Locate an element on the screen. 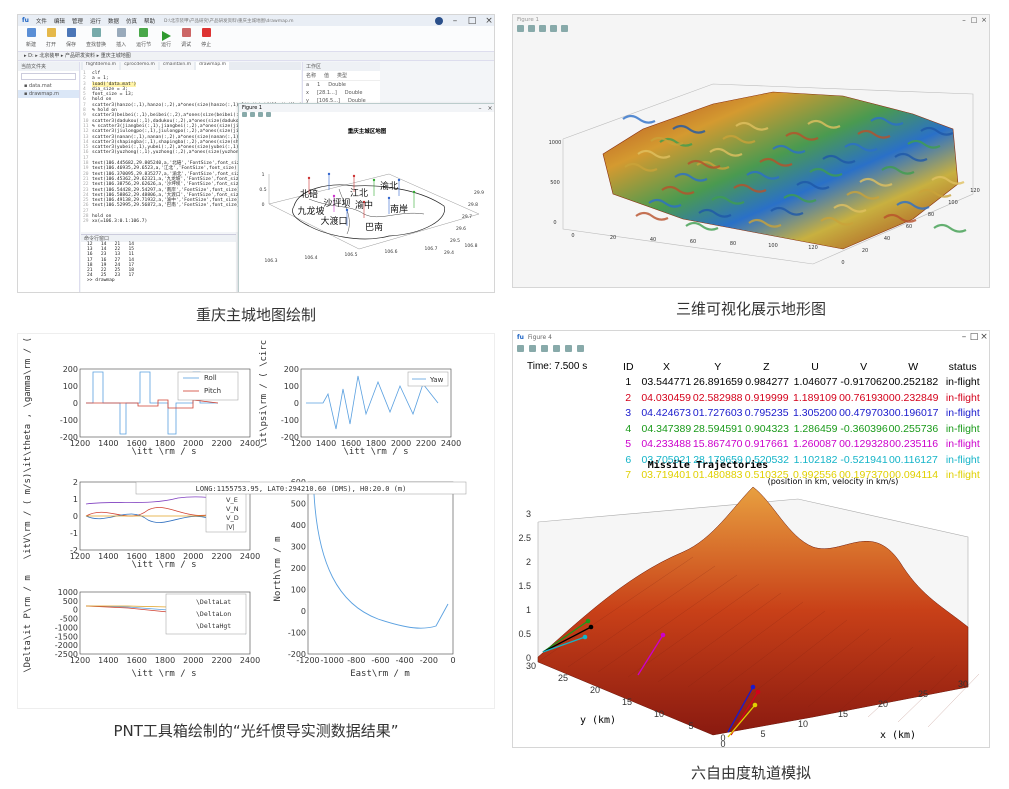 This screenshot has width=1009, height=789. terrain-x-tick: 100 is located at coordinates (773, 246).